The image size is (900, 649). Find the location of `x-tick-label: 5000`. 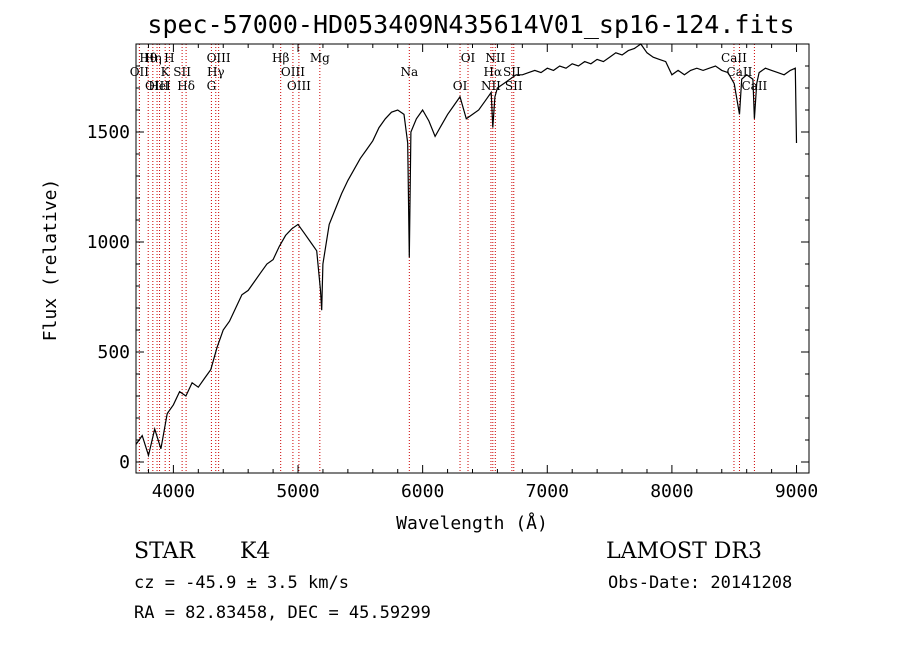

x-tick-label: 5000 is located at coordinates (297, 491).